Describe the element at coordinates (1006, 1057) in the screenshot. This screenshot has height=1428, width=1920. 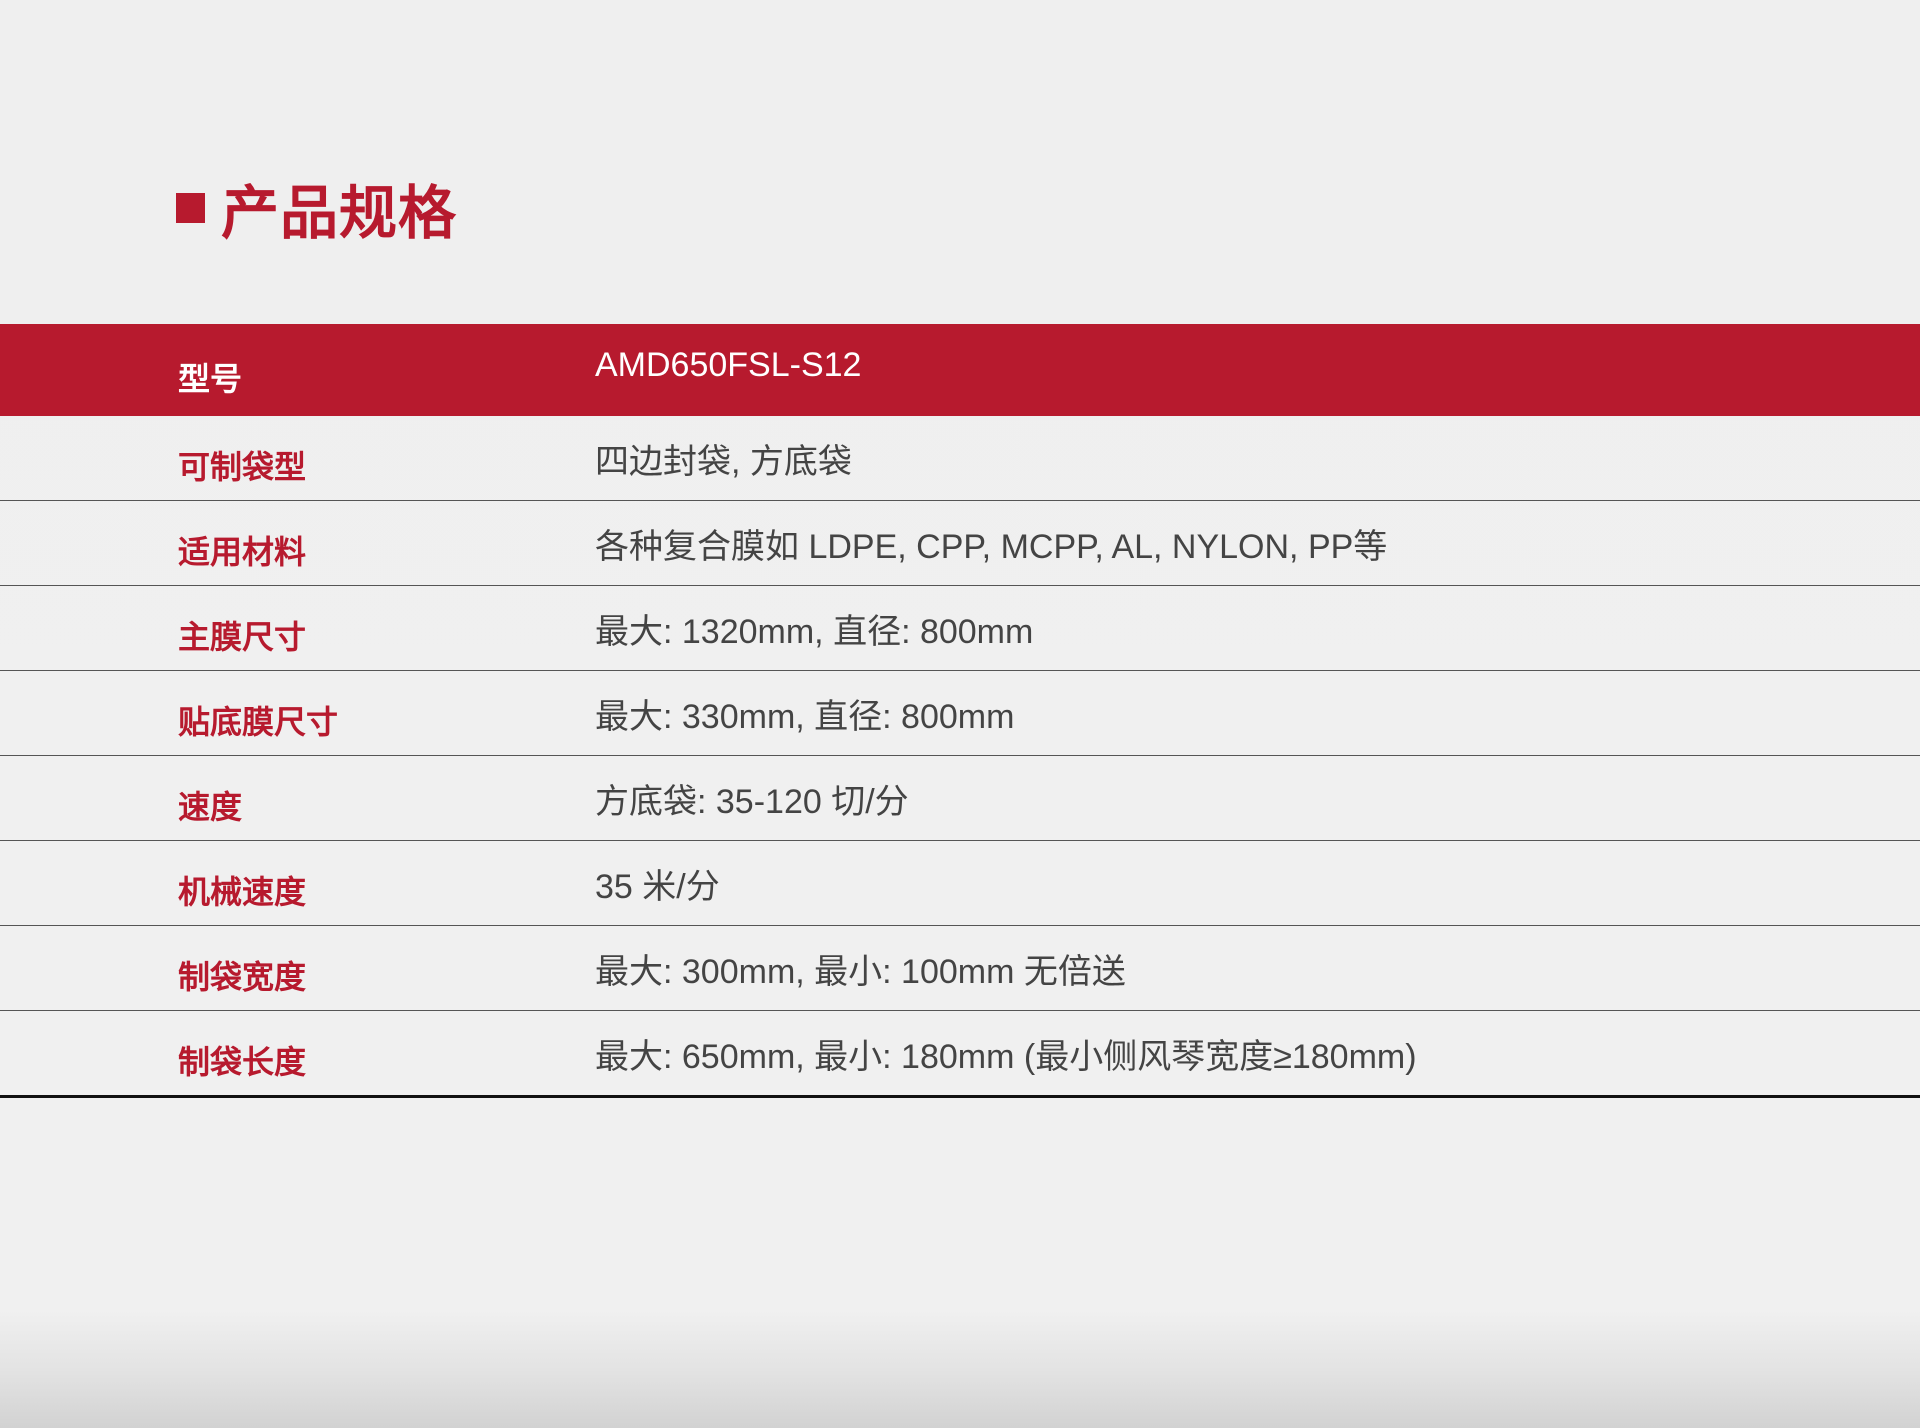
I see `spec-value: 最大: 650mm, 最小: 180mm (最小侧风琴宽度≥180mm)` at that location.